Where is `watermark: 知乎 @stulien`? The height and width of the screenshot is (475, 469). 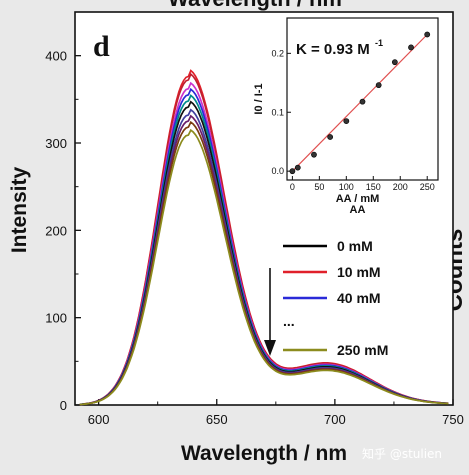 watermark: 知乎 @stulien is located at coordinates (402, 454).